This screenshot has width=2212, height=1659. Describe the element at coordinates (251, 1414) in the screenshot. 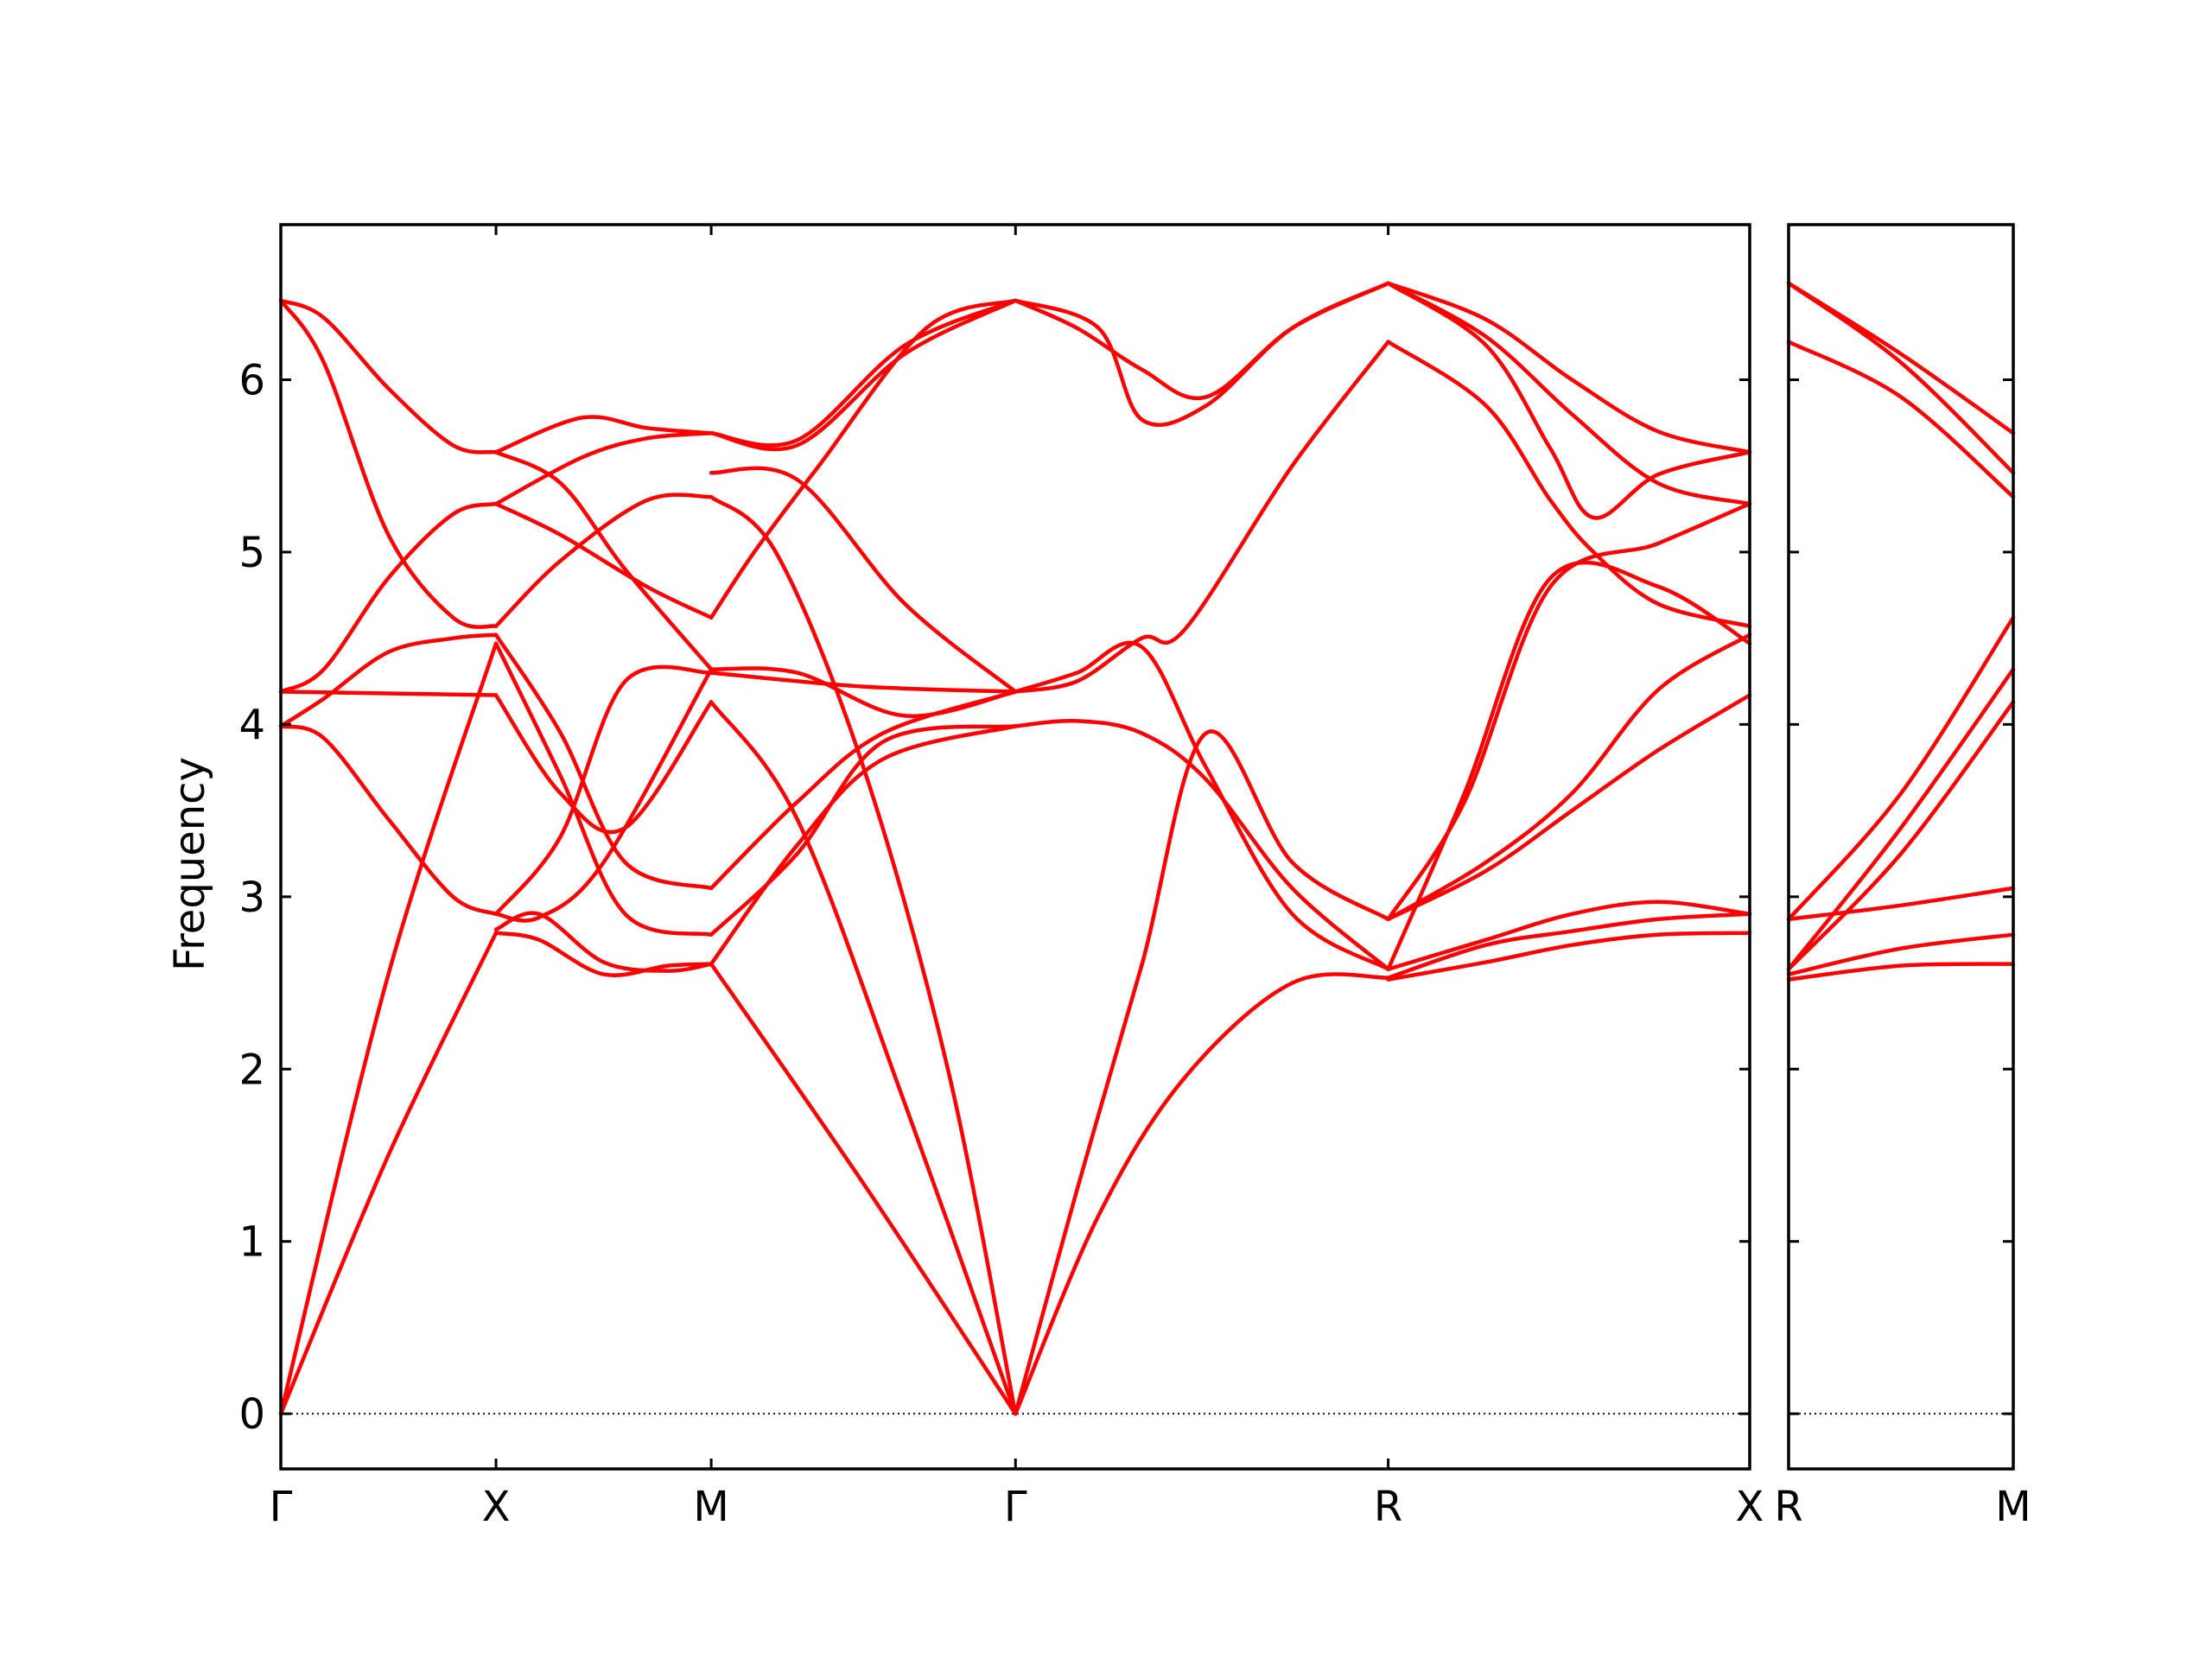

I see `y-tick-label: 0` at that location.